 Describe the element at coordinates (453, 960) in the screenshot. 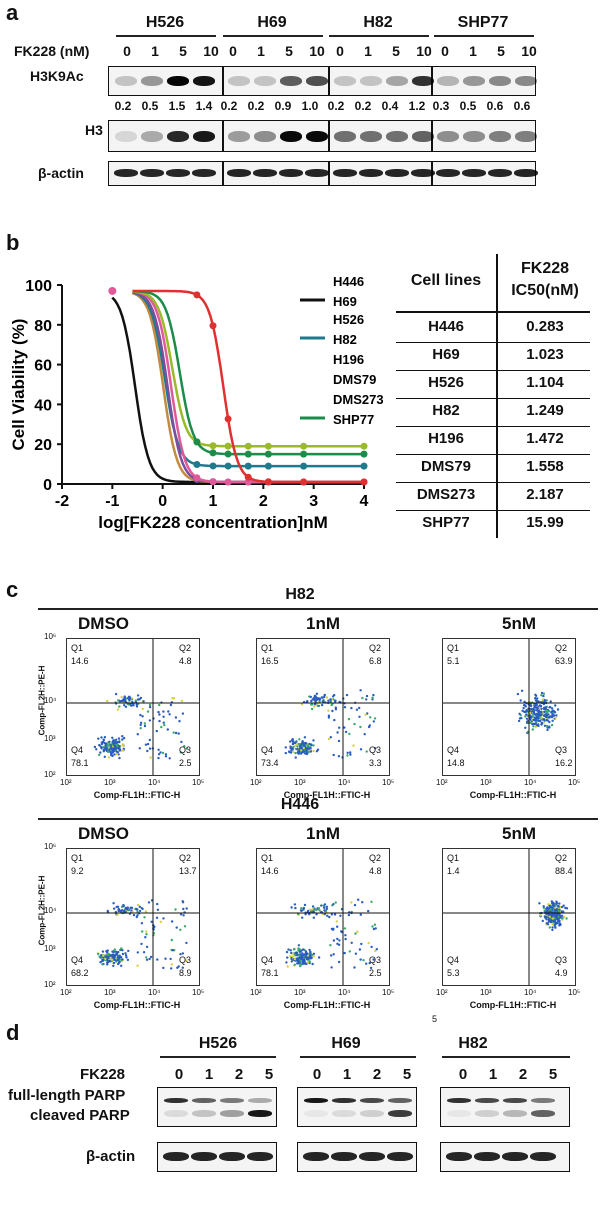

I see `quad-label: Q4` at that location.